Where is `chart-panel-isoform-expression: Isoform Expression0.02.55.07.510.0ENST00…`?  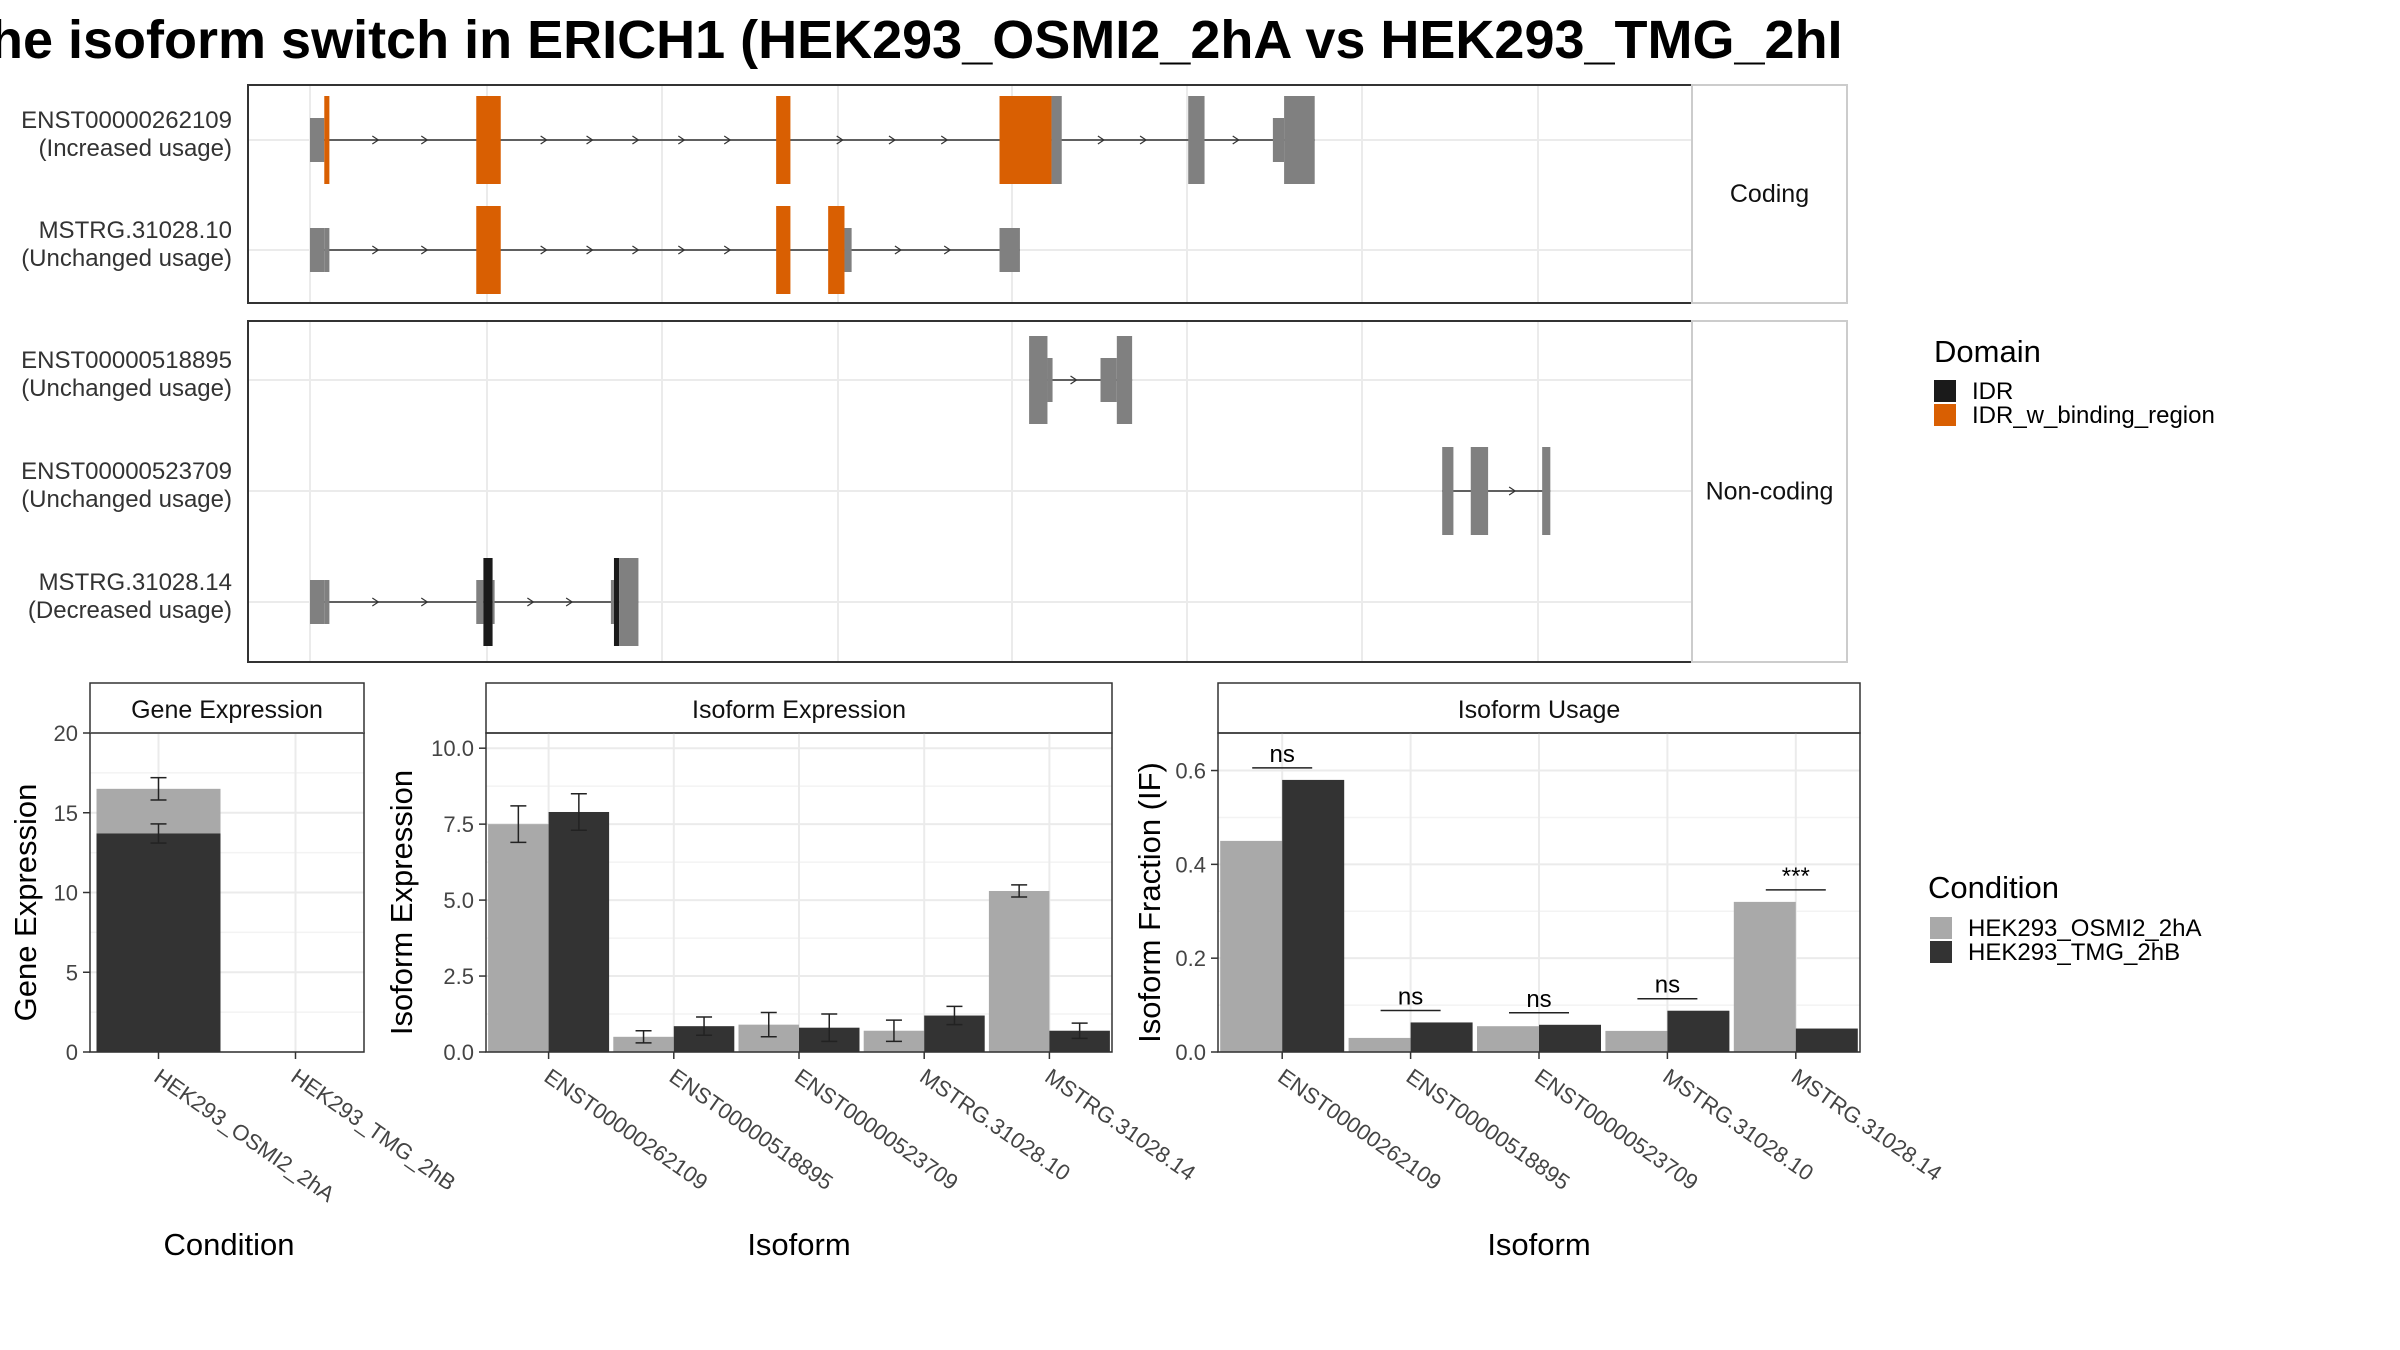 chart-panel-isoform-expression: Isoform Expression0.02.55.07.510.0ENST00… is located at coordinates (792, 972).